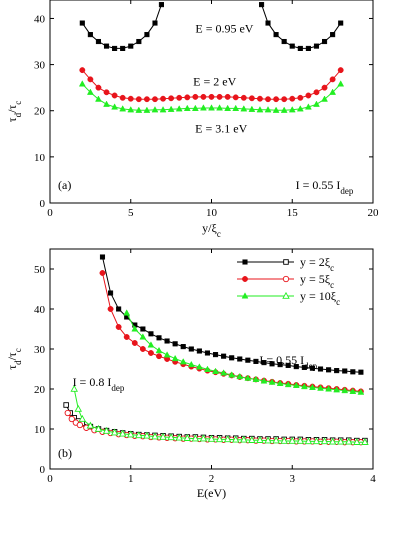 This screenshot has height=537, width=415. Describe the element at coordinates (40, 270) in the screenshot. I see `y-tick-label: 50` at that location.